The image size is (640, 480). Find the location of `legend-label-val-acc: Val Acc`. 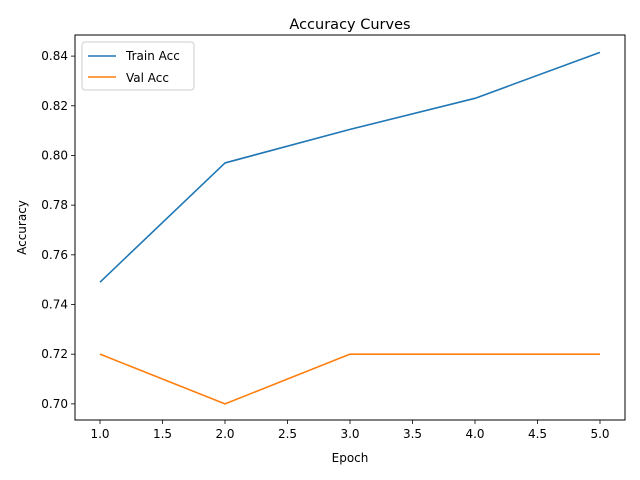

legend-label-val-acc: Val Acc is located at coordinates (147, 78).